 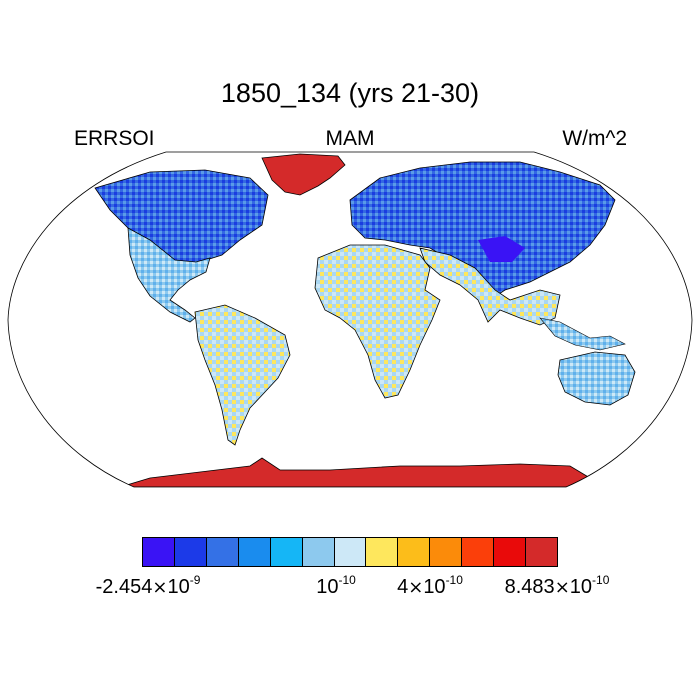 What do you see at coordinates (350, 93) in the screenshot?
I see `map-title: 1850_134 (yrs 21-30)` at bounding box center [350, 93].